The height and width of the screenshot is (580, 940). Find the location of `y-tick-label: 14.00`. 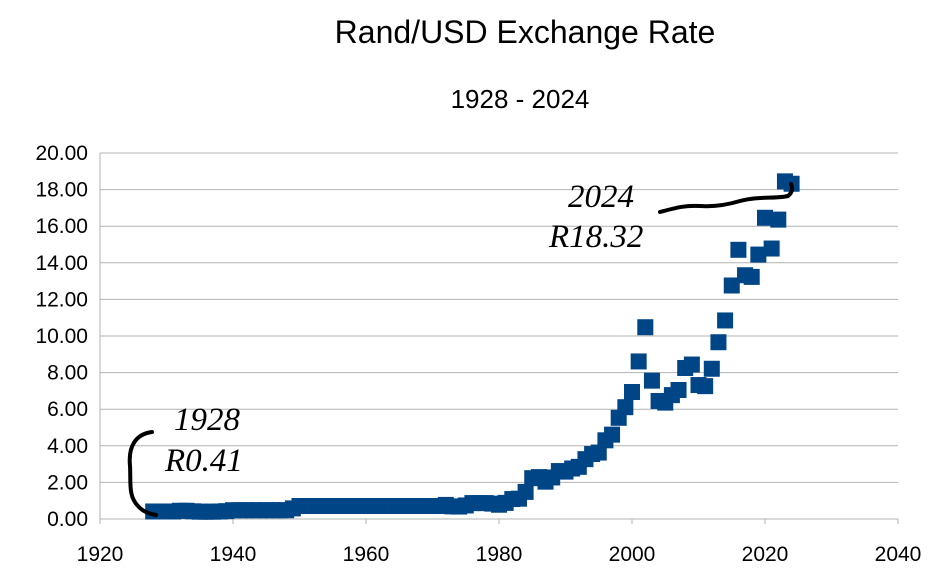

y-tick-label: 14.00 is located at coordinates (61, 263).